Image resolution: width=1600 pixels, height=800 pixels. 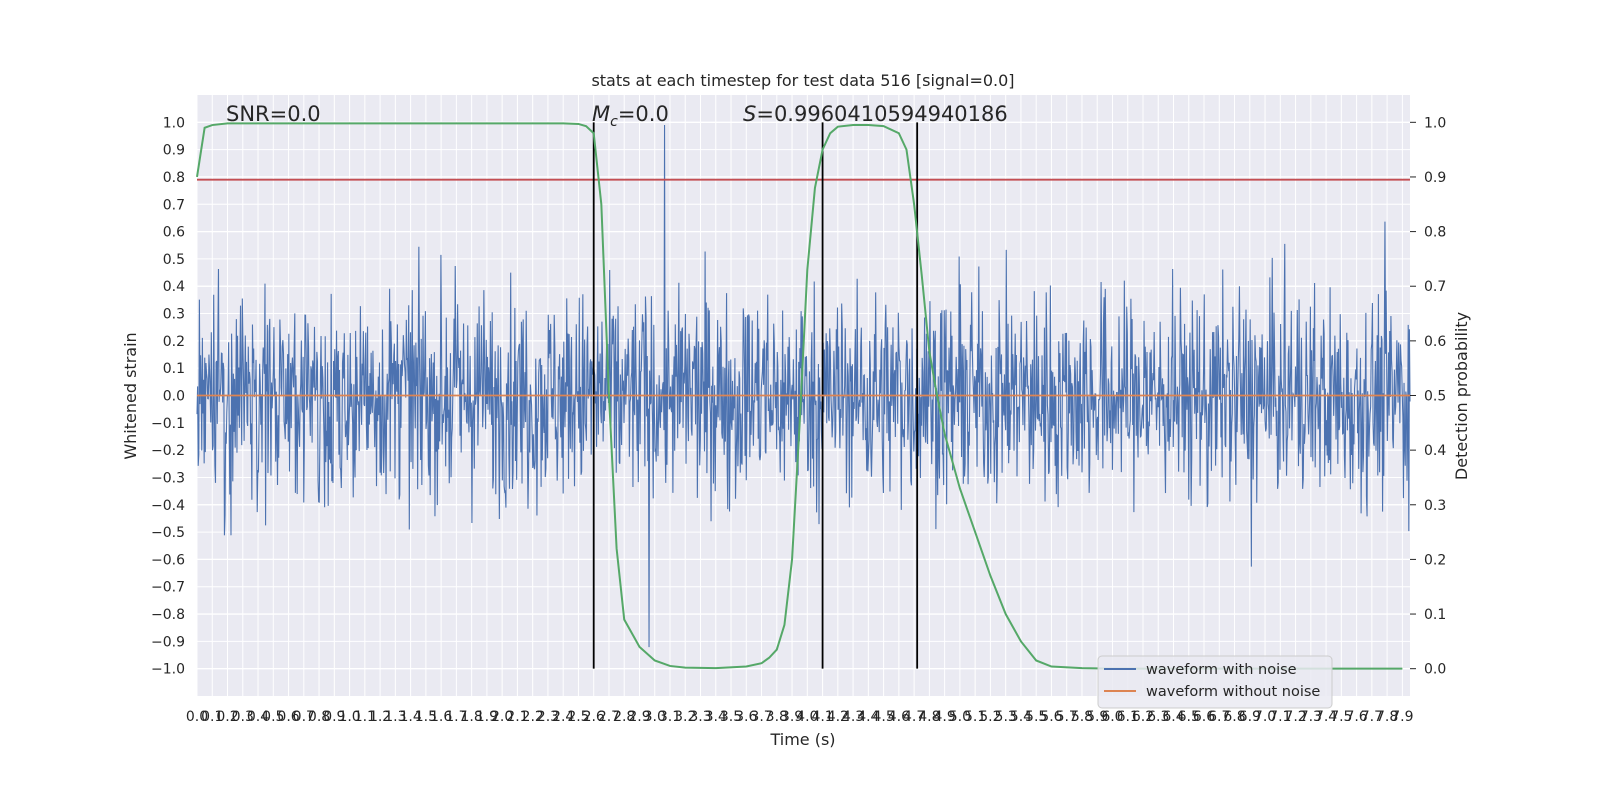 I want to click on x-tick-label: 1.7, so click(x=456, y=717).